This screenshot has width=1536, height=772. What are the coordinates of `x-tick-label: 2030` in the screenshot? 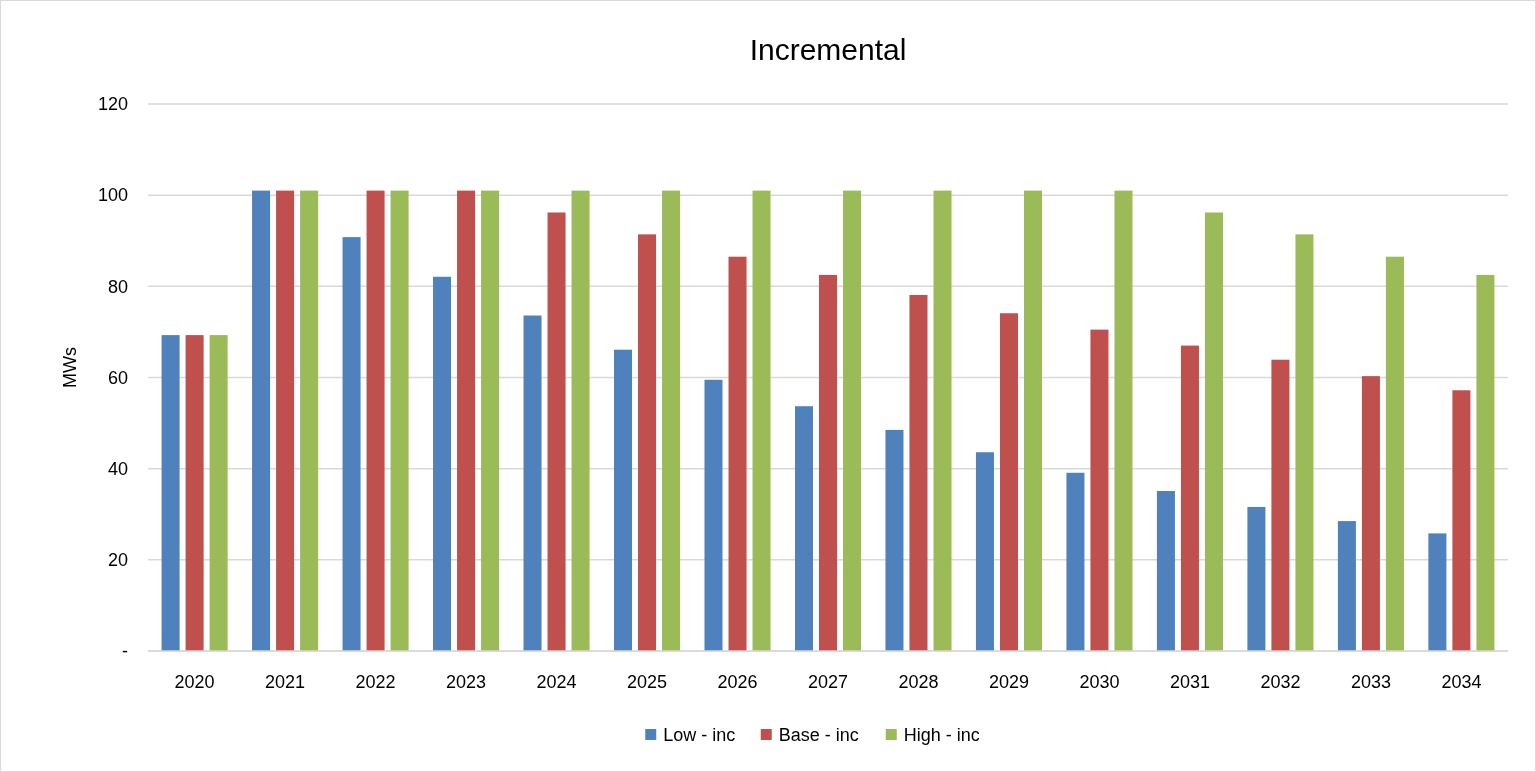 It's located at (1099, 682).